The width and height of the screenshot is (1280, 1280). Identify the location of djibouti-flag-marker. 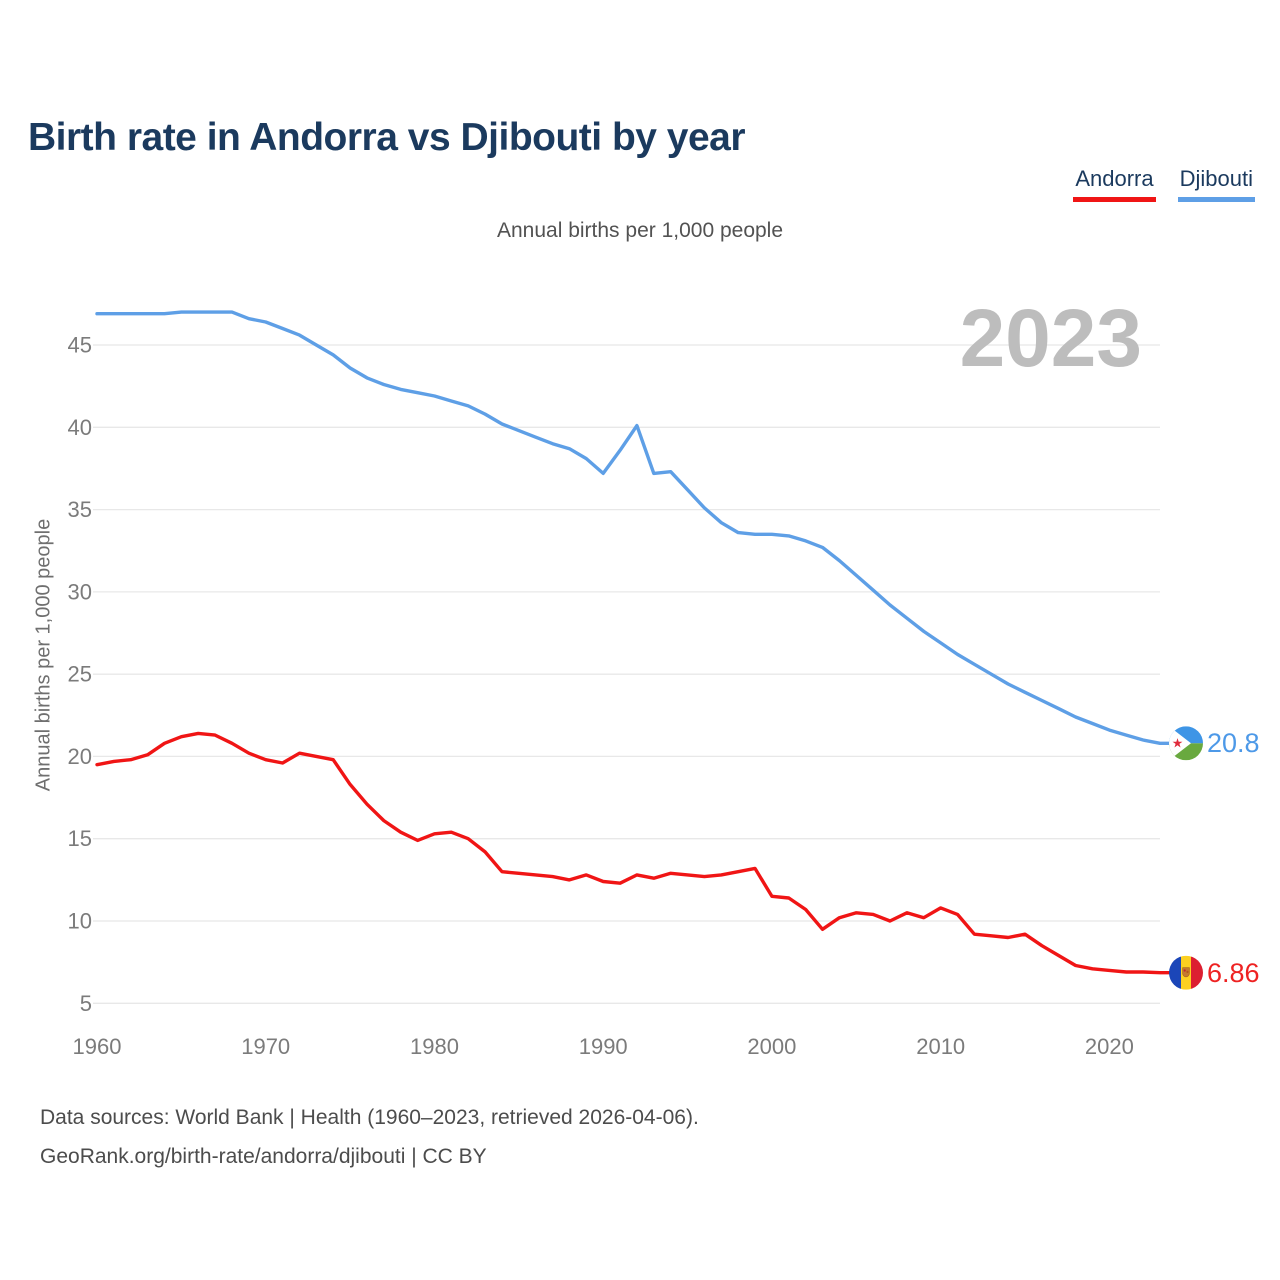
(1186, 743).